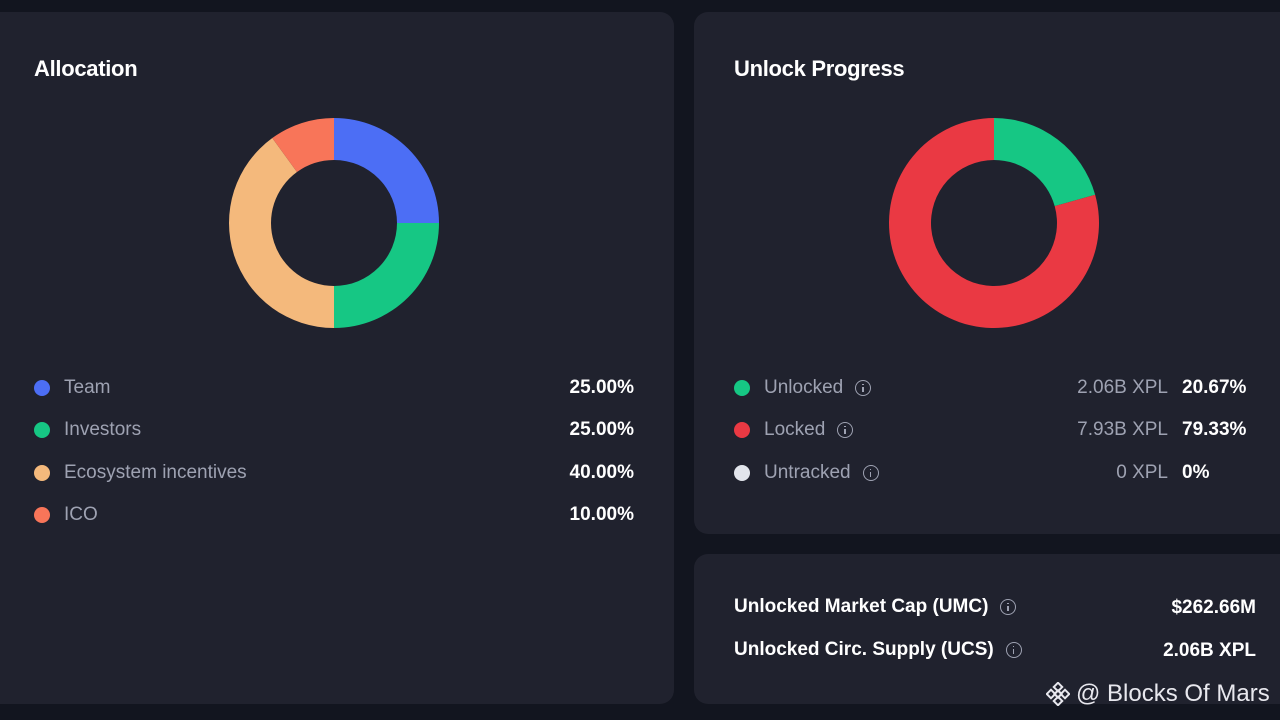 This screenshot has width=1280, height=720. I want to click on legend-label: ICO, so click(81, 514).